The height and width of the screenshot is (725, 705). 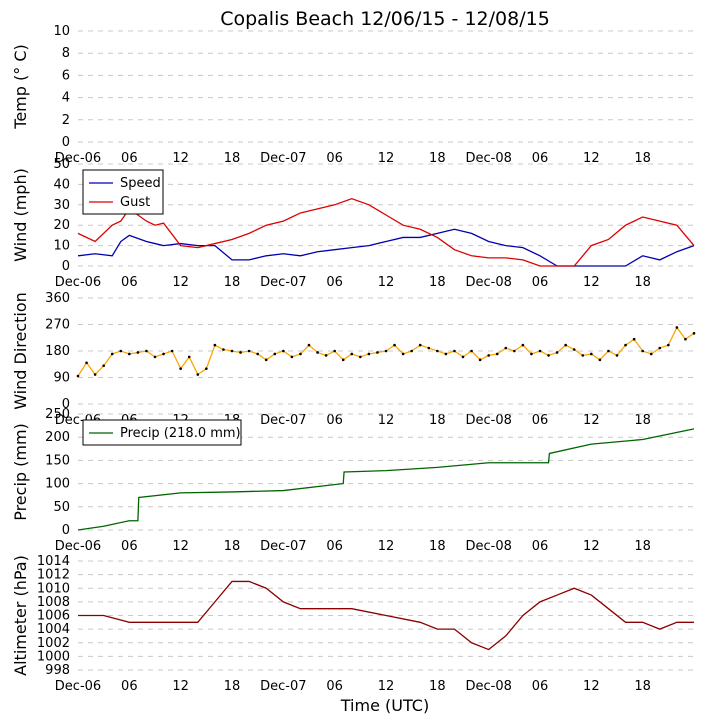 I want to click on y-axis-label: Wind (mph), so click(x=20, y=215).